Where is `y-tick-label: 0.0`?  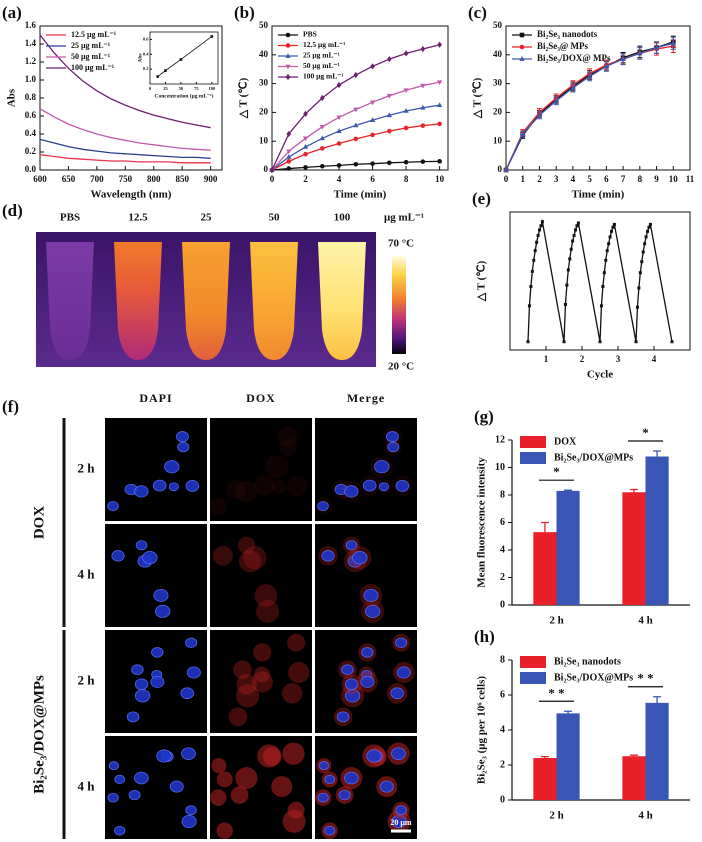 y-tick-label: 0.0 is located at coordinates (31, 169).